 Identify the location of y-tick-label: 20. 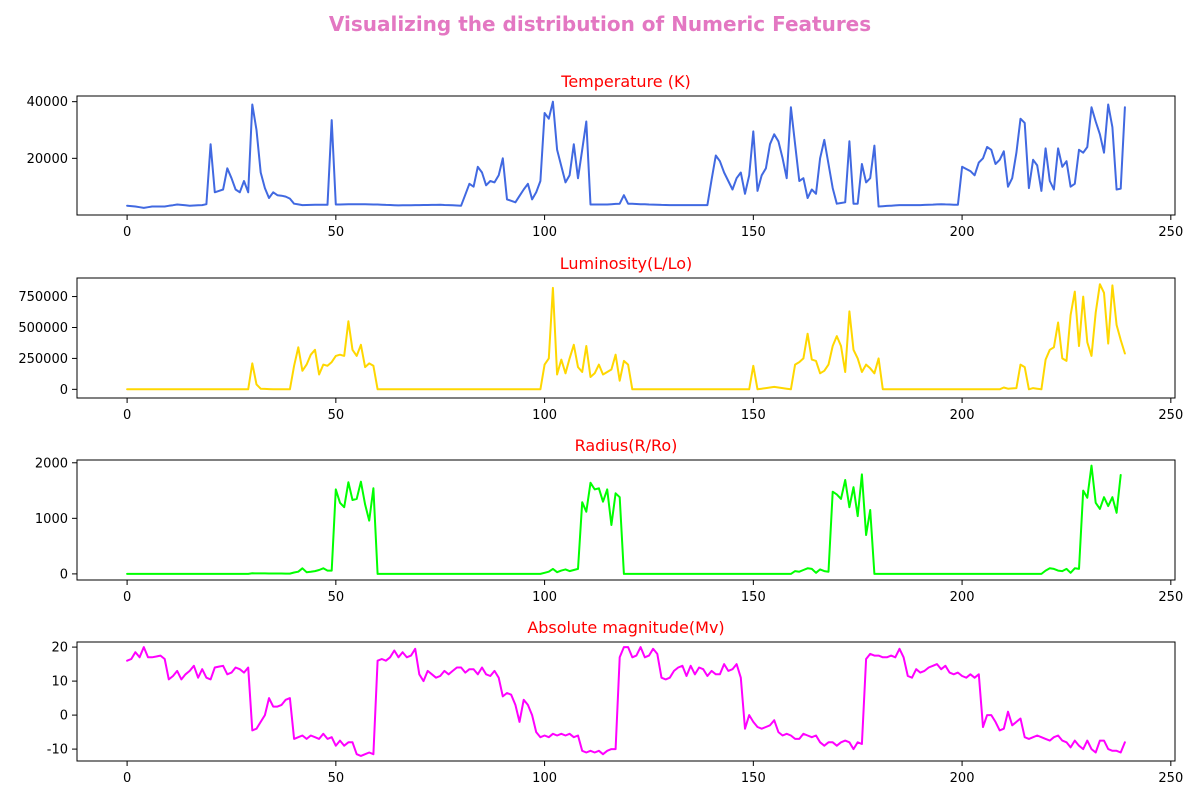
(59, 648).